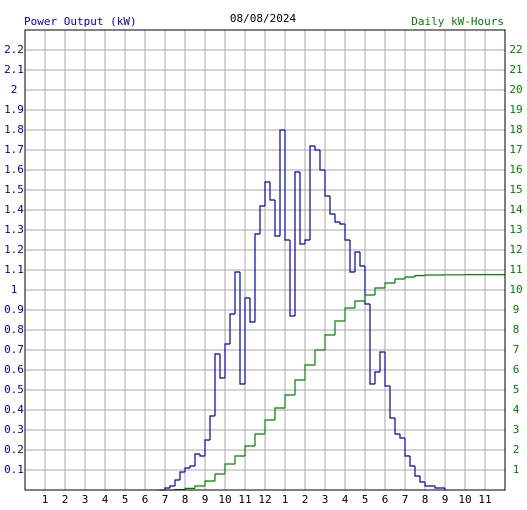 The width and height of the screenshot is (527, 510). What do you see at coordinates (516, 469) in the screenshot?
I see `y2-tick-label: 1` at bounding box center [516, 469].